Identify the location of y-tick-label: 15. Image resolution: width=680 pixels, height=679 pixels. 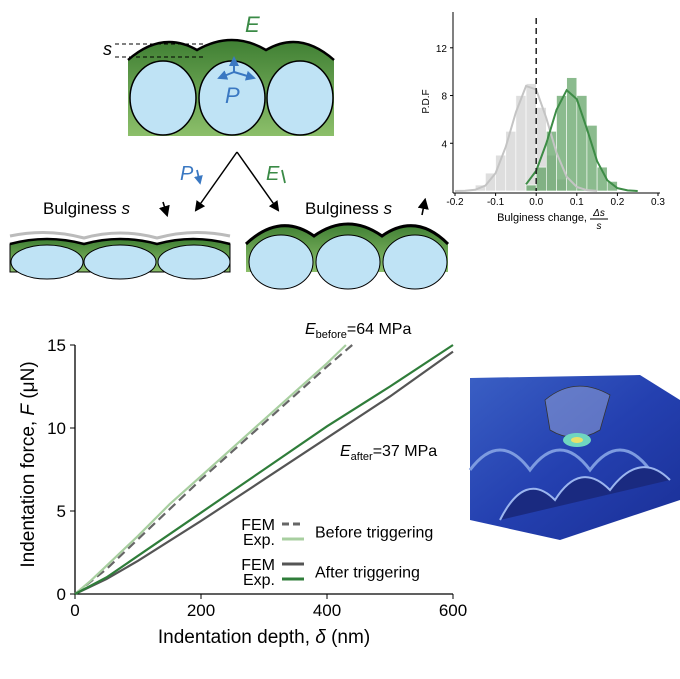
(56, 345).